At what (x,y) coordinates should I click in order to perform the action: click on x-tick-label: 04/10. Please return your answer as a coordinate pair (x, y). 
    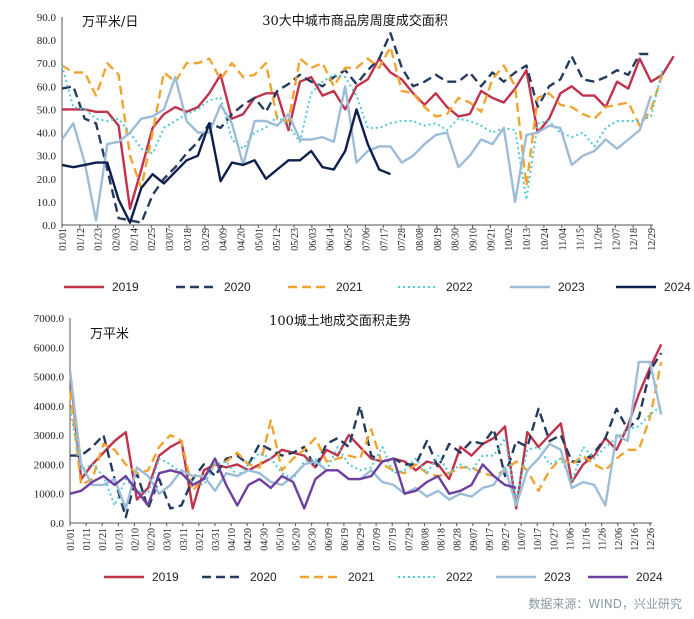
    Looking at the image, I should click on (232, 539).